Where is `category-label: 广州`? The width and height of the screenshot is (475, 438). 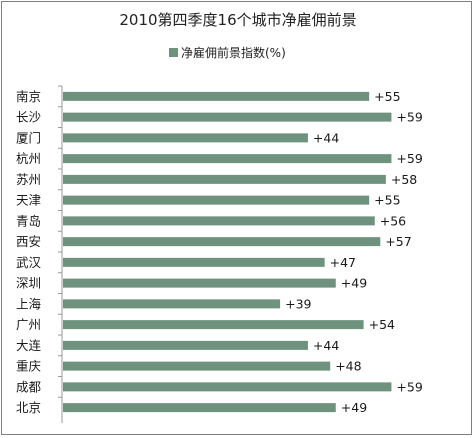 category-label: 广州 is located at coordinates (28, 324).